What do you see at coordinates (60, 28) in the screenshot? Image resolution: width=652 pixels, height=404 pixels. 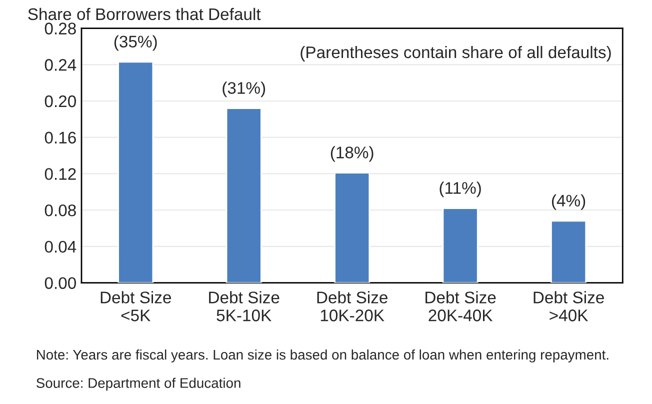 I see `y-tick-label: 0.28` at bounding box center [60, 28].